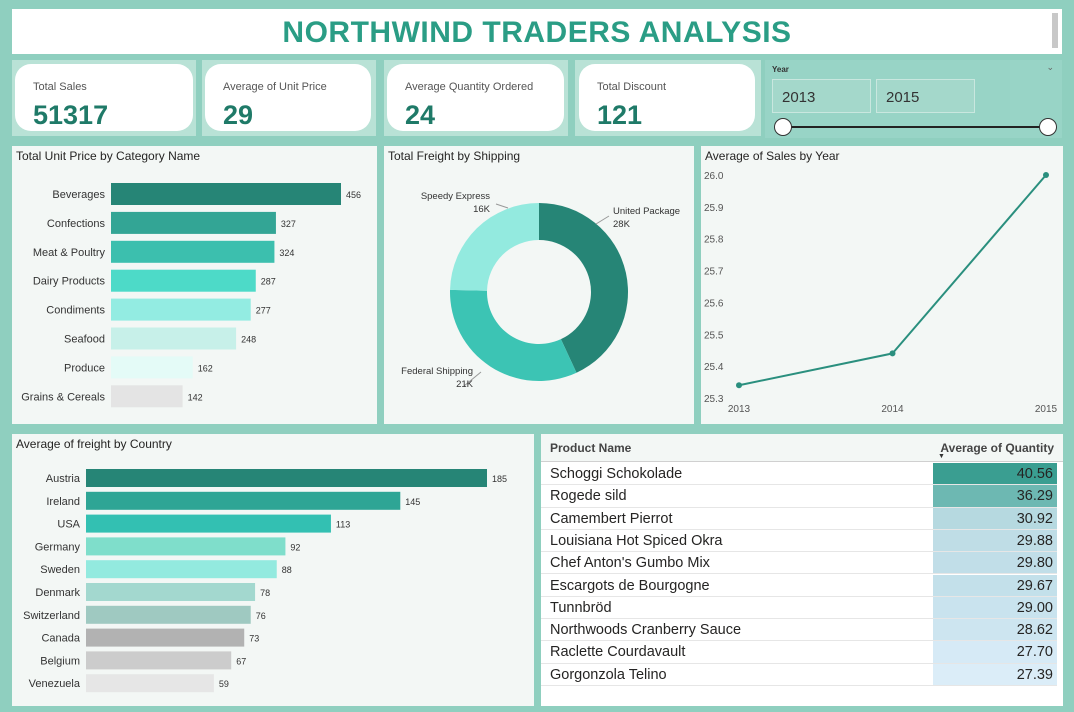 The height and width of the screenshot is (712, 1074). Describe the element at coordinates (799, 585) in the screenshot. I see `table-row: Escargots de Bourgogne 29.67` at that location.